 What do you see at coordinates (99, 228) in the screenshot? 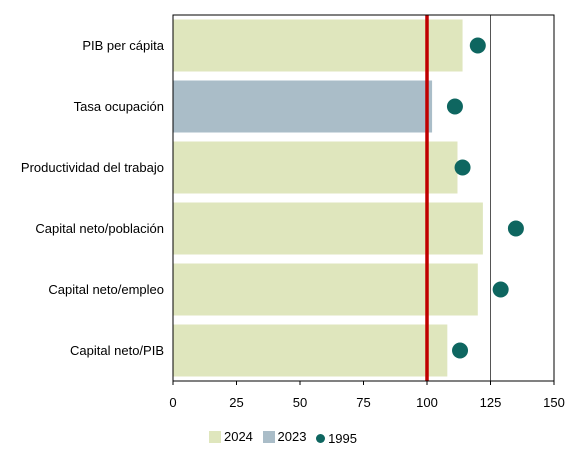
I see `category-label: Capital neto/población` at bounding box center [99, 228].